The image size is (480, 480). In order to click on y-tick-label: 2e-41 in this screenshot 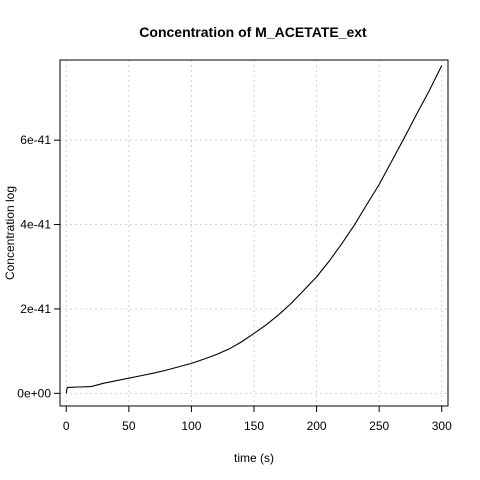, I will do `click(35, 309)`.